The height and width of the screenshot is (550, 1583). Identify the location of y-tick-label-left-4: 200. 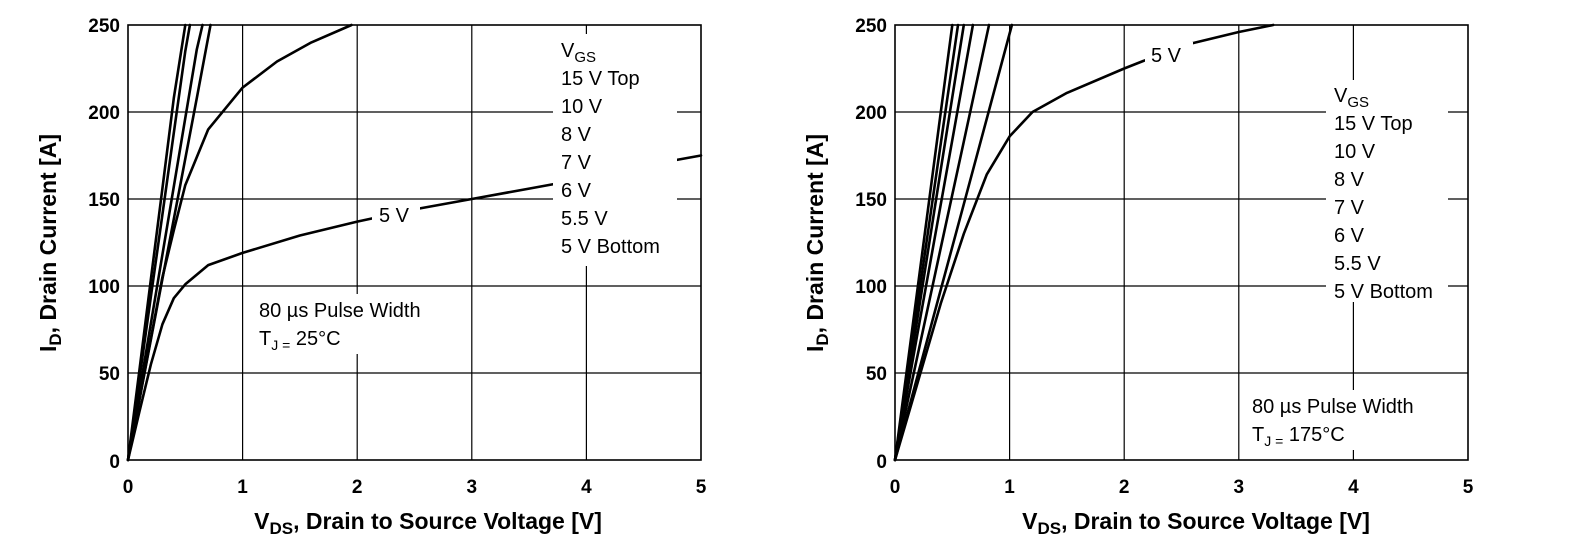
(104, 113).